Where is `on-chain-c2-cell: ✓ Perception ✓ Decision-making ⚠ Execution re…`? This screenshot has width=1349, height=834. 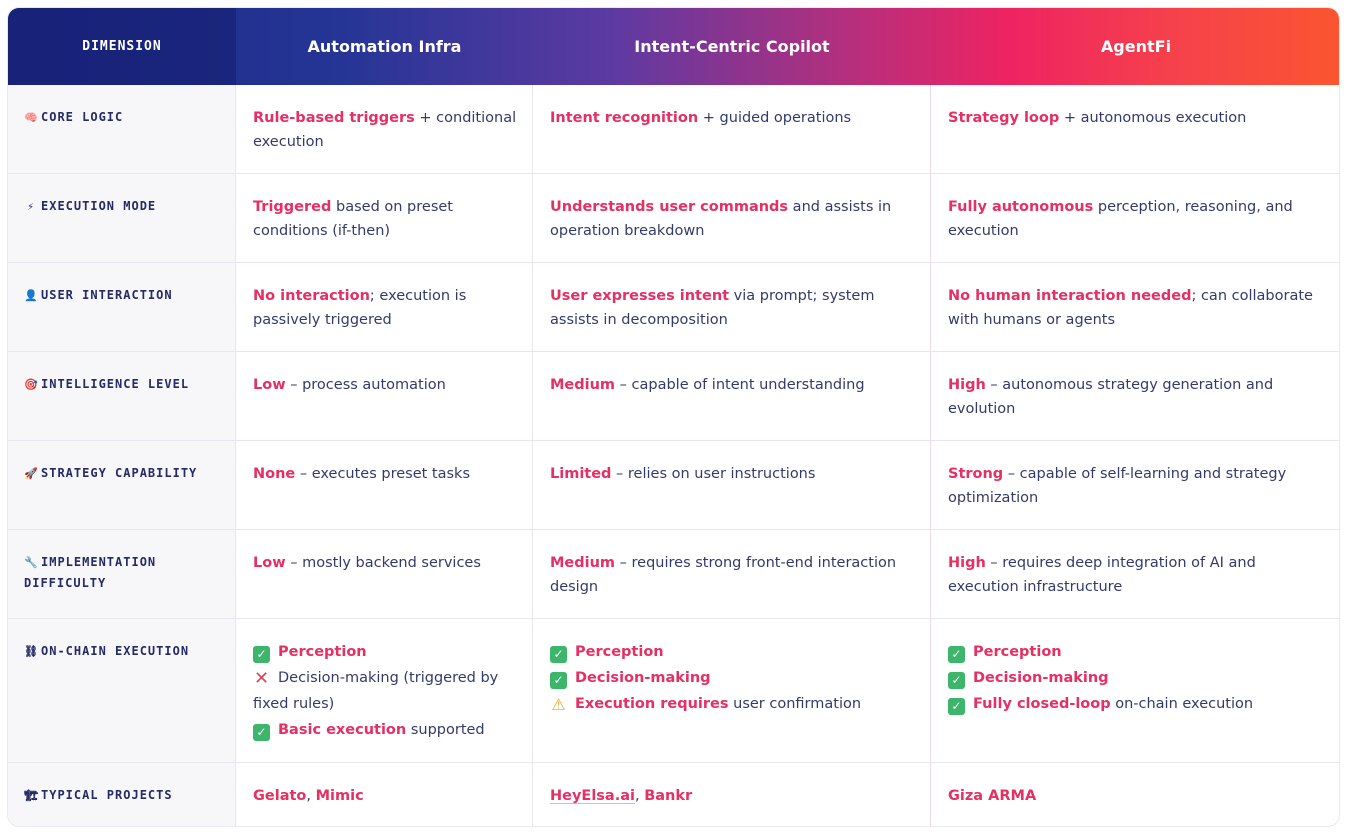
on-chain-c2-cell: ✓ Perception ✓ Decision-making ⚠ Execution re… is located at coordinates (732, 691).